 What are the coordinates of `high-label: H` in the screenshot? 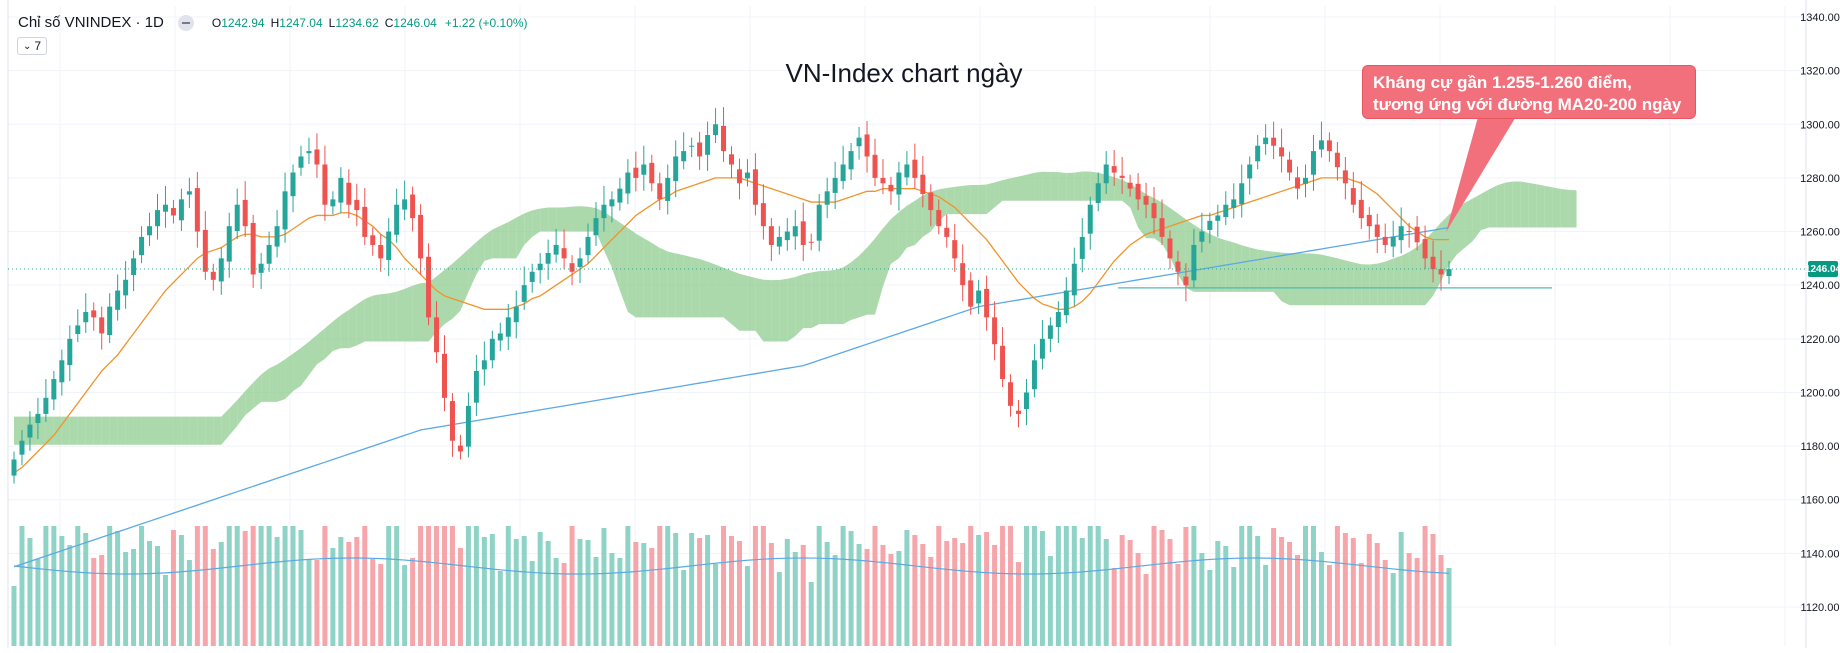 It's located at (275, 22).